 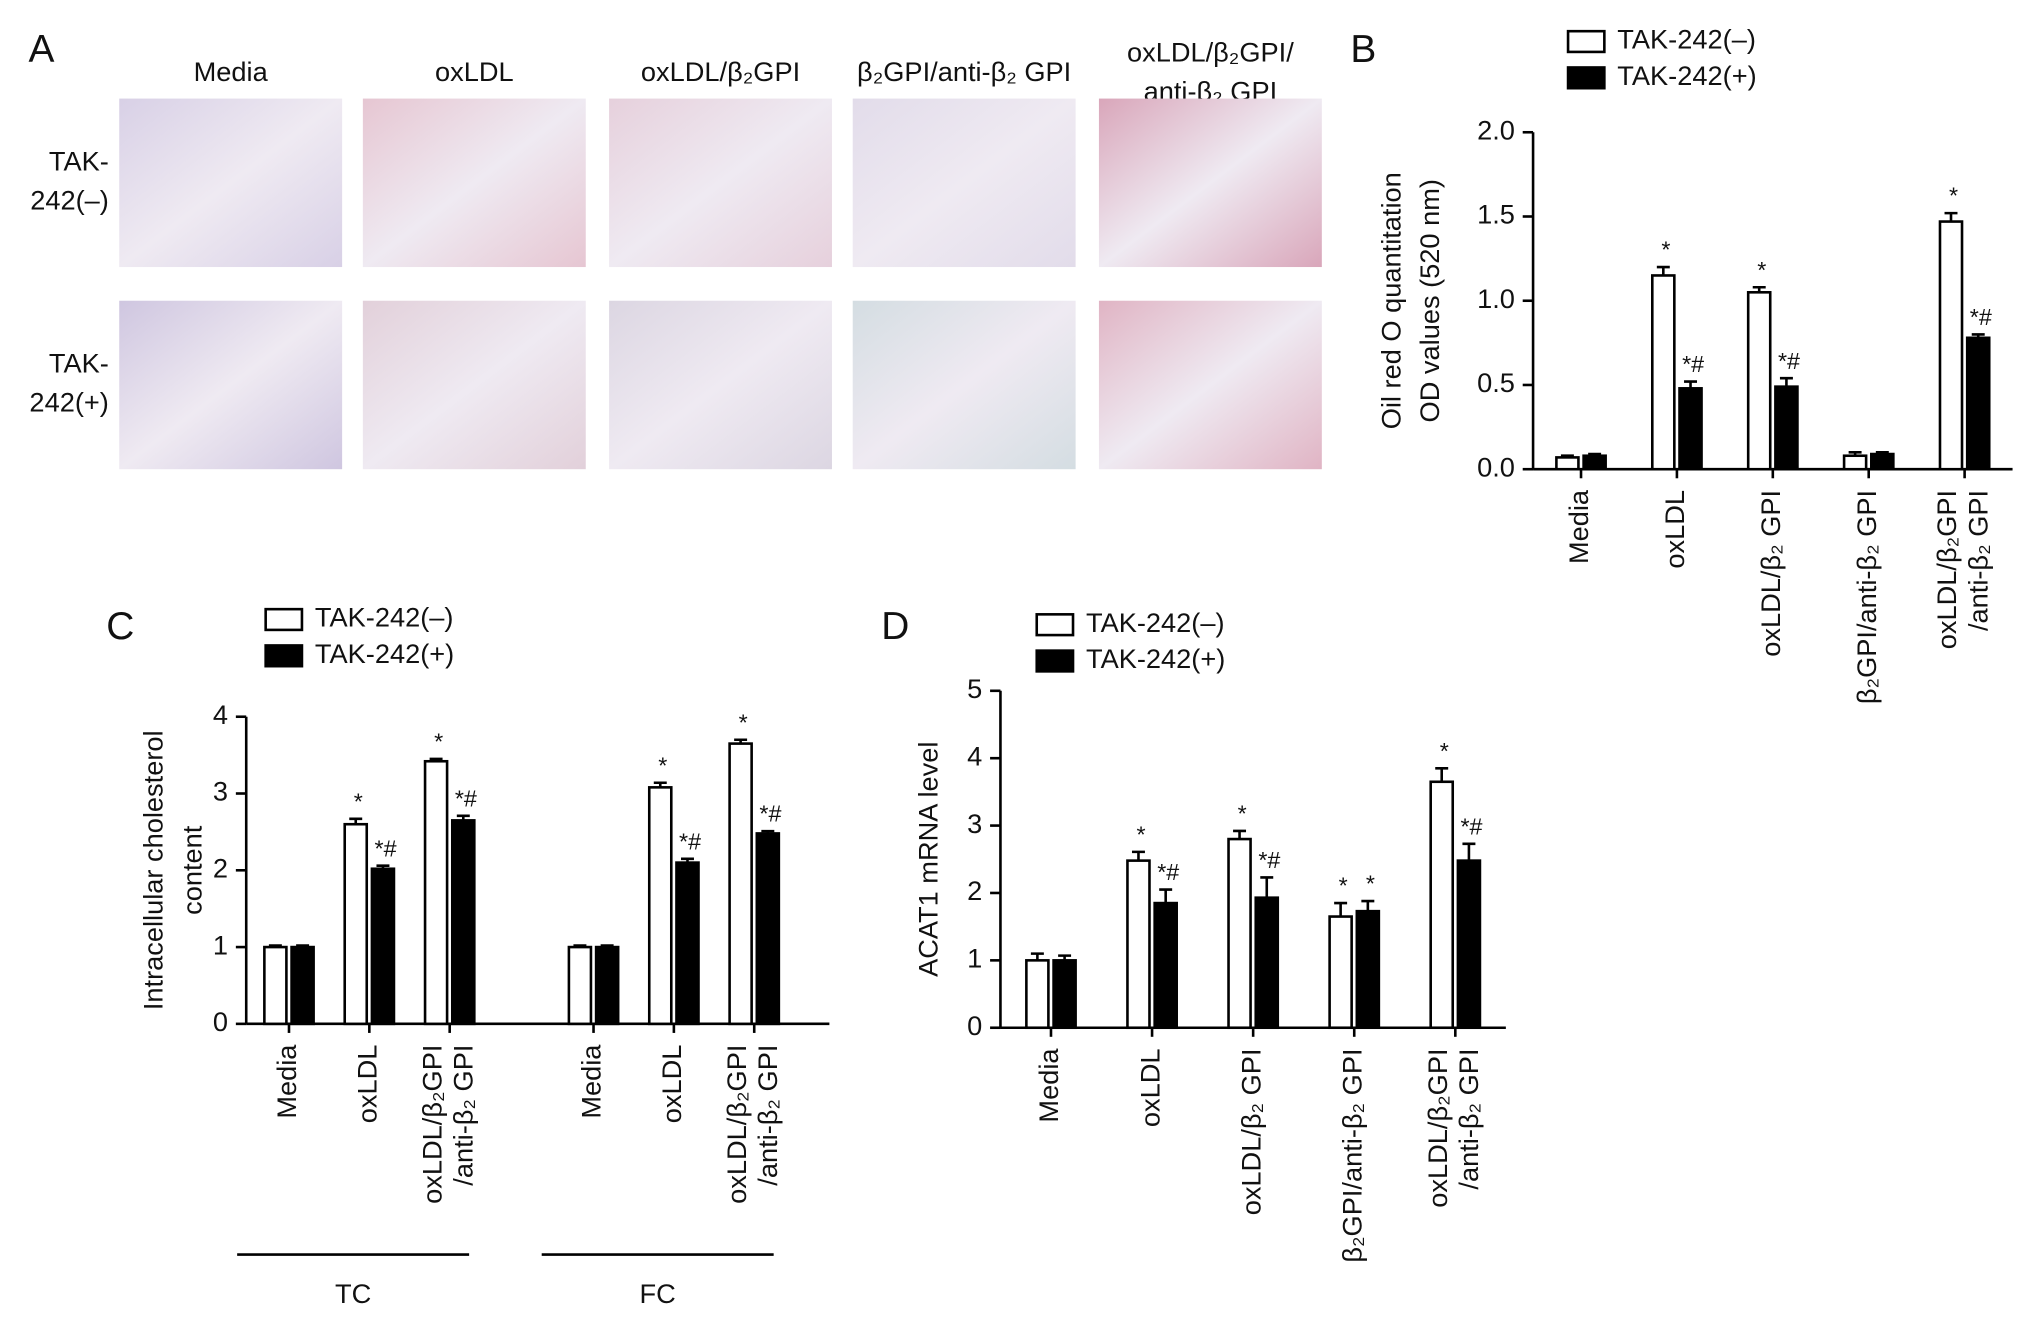 I want to click on row-label: 242(+), so click(x=68, y=402).